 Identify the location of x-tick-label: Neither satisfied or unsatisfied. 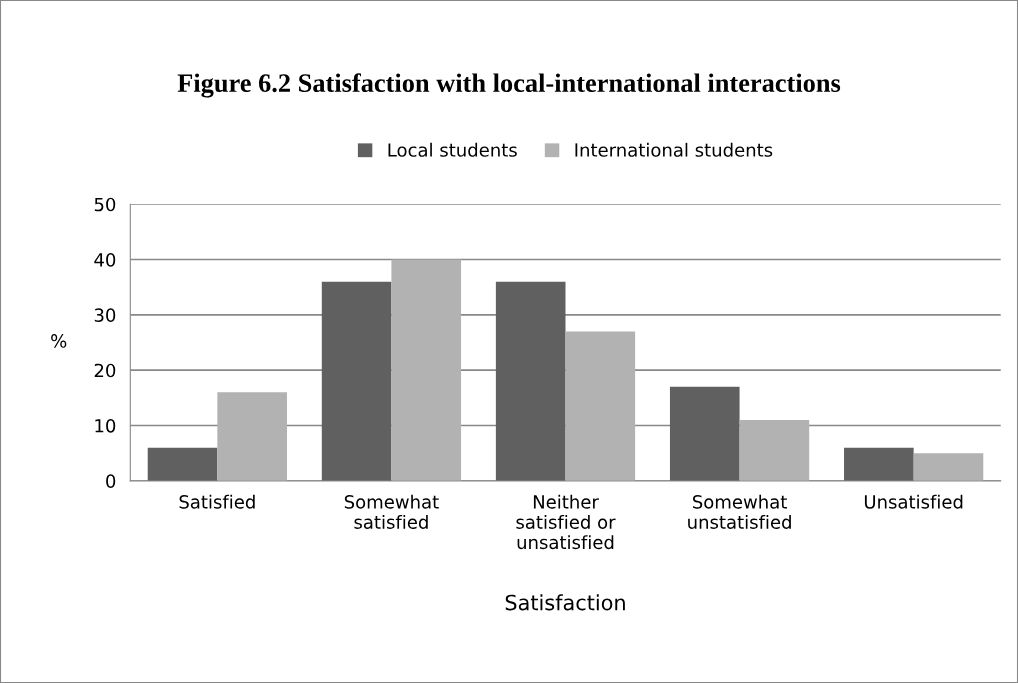
(566, 522).